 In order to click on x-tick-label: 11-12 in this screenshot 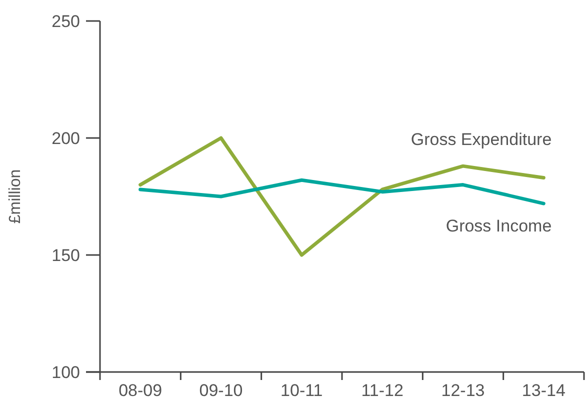, I will do `click(382, 390)`.